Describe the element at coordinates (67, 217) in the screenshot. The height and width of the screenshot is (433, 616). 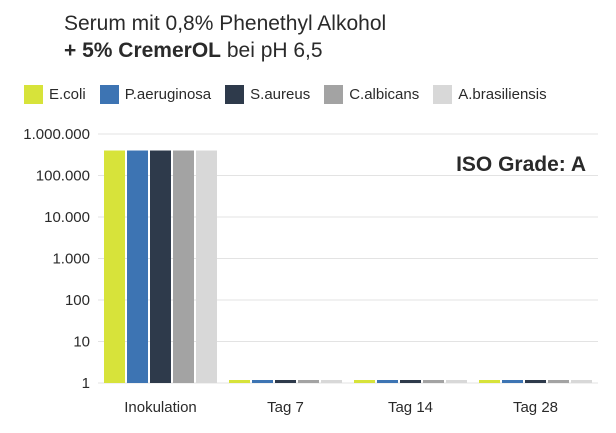
I see `y-tick-label: 10.000` at that location.